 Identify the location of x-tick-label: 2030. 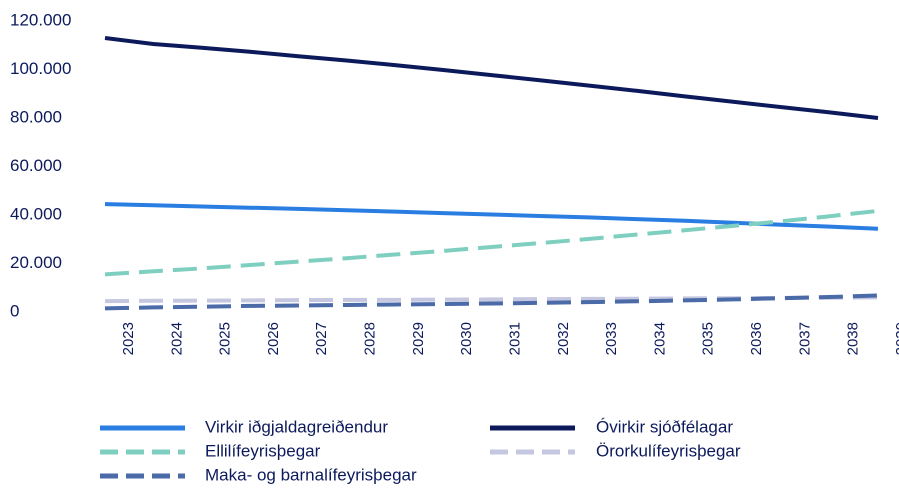
(466, 338).